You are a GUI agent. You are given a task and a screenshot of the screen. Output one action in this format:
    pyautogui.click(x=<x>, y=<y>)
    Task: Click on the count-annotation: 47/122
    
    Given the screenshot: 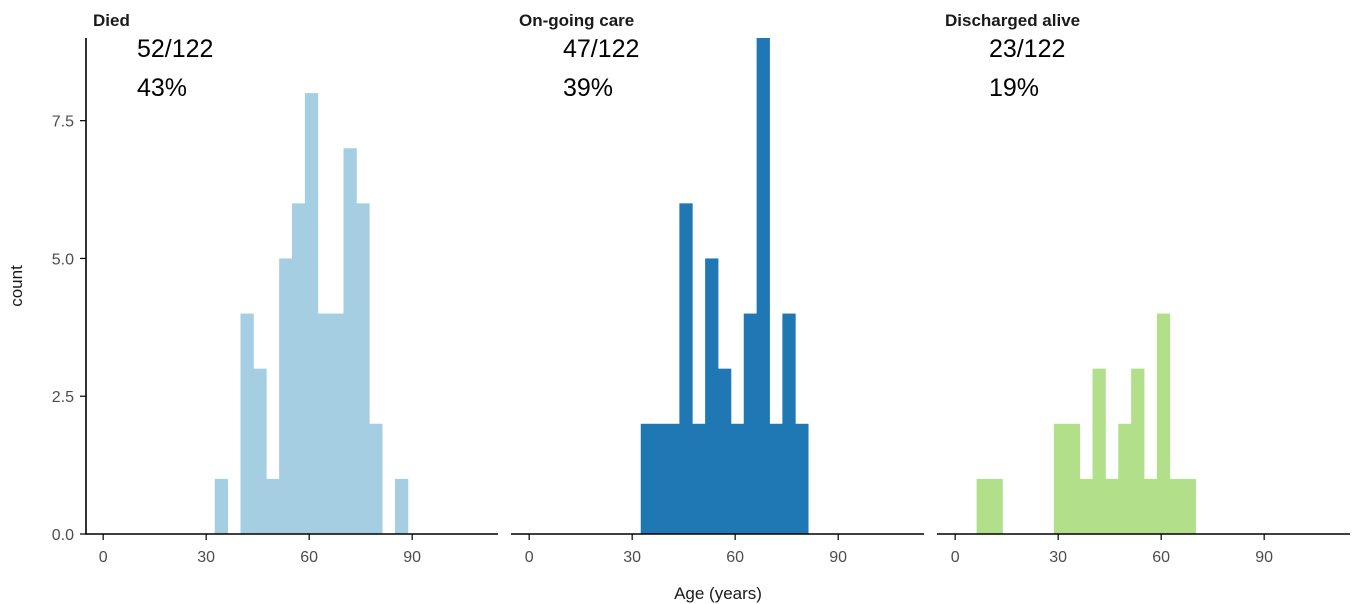 What is the action you would take?
    pyautogui.click(x=601, y=49)
    